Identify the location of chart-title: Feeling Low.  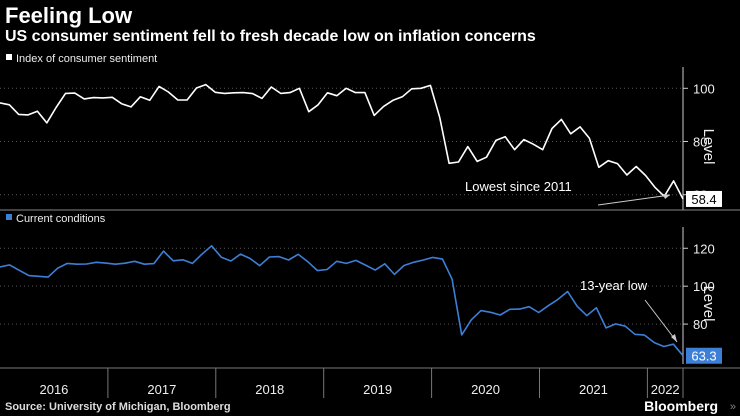
(69, 15).